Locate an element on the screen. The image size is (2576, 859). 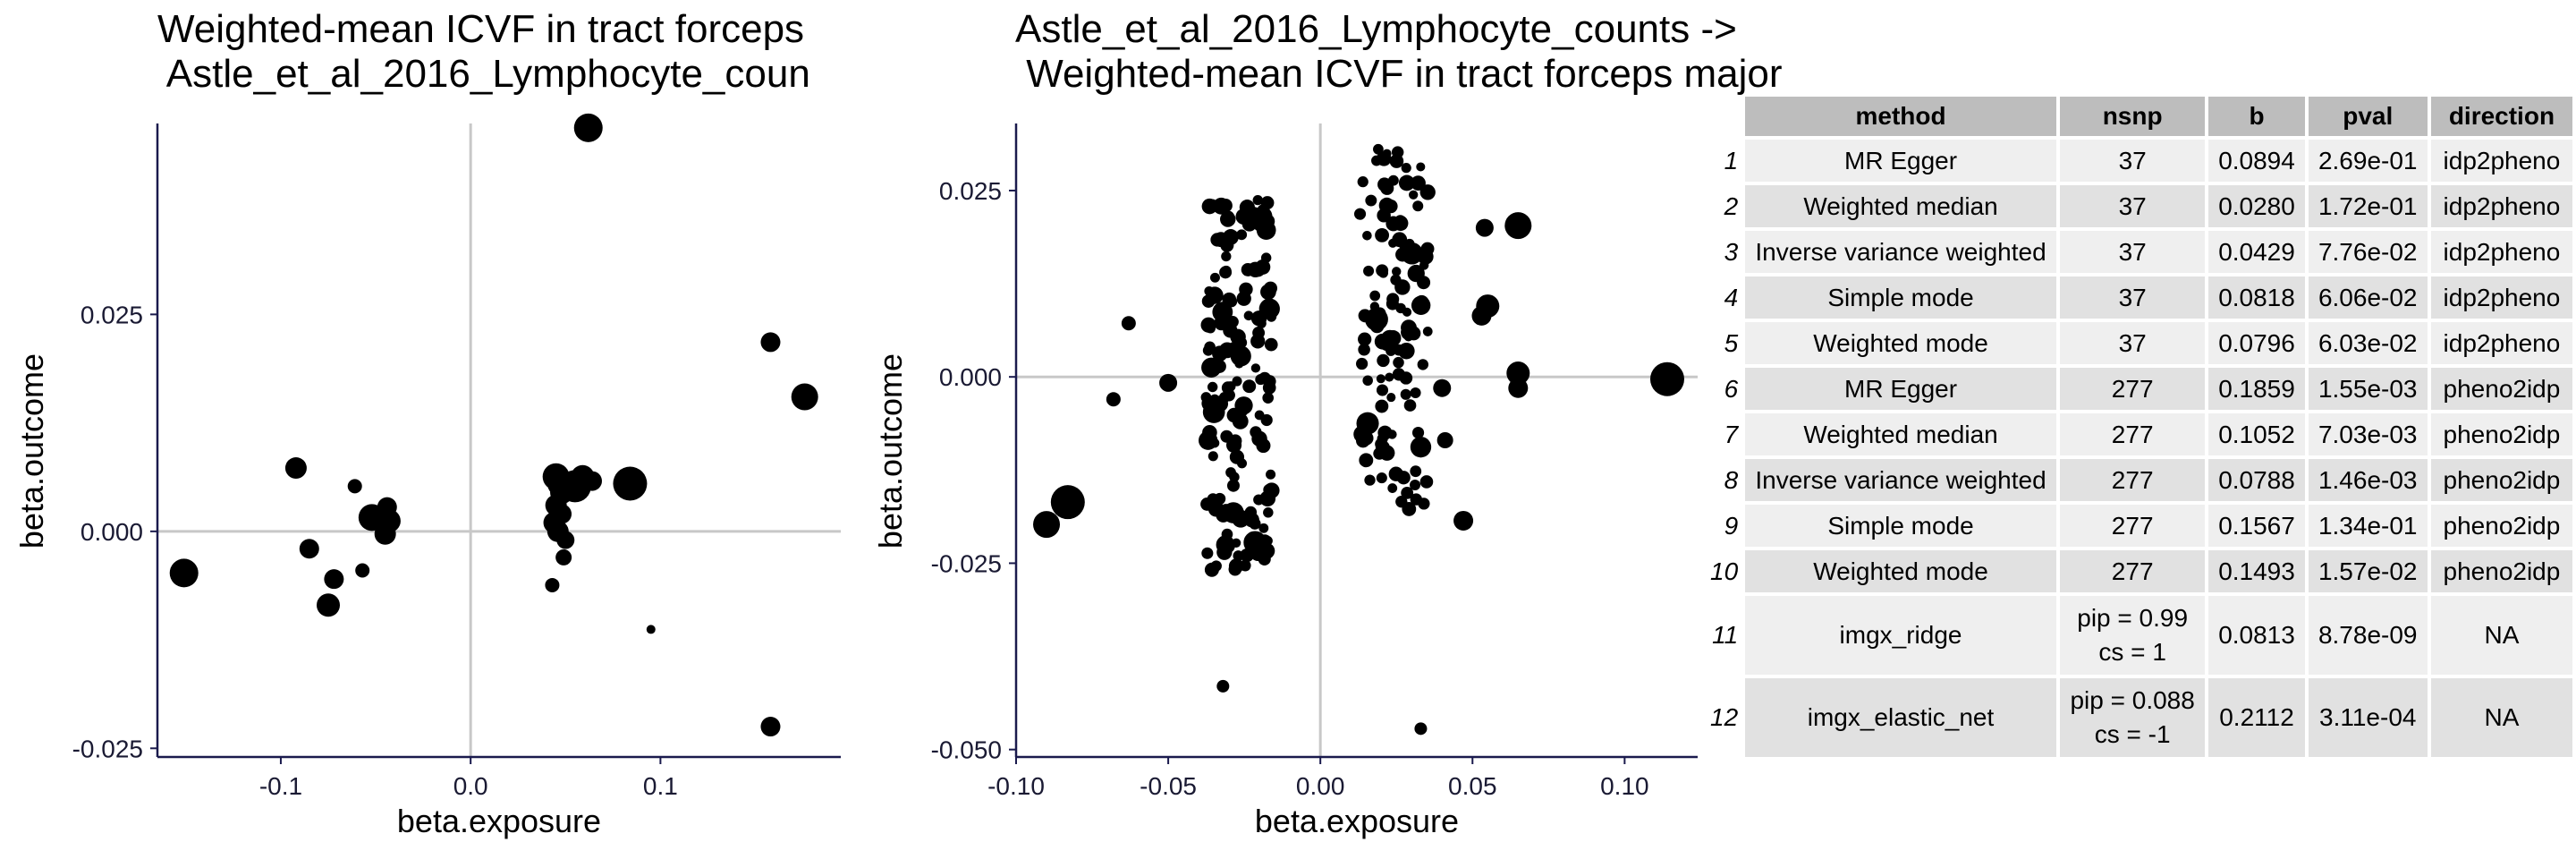
cell-b: 0.2112 is located at coordinates (2256, 717).